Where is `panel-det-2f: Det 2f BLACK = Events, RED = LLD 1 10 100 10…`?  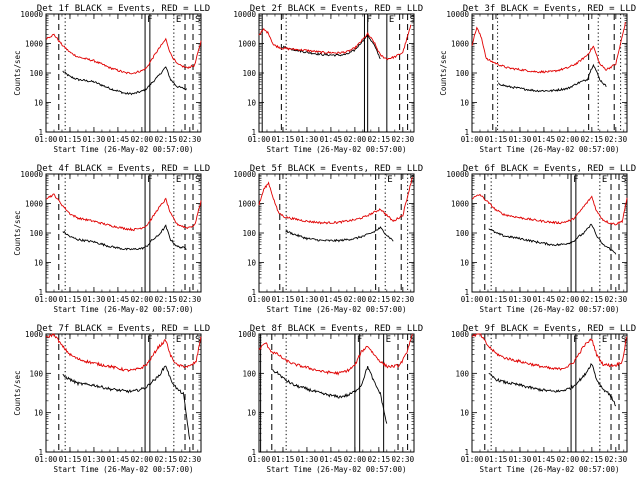 panel-det-2f: Det 2f BLACK = Events, RED = LLD 1 10 100 10… is located at coordinates (328, 79).